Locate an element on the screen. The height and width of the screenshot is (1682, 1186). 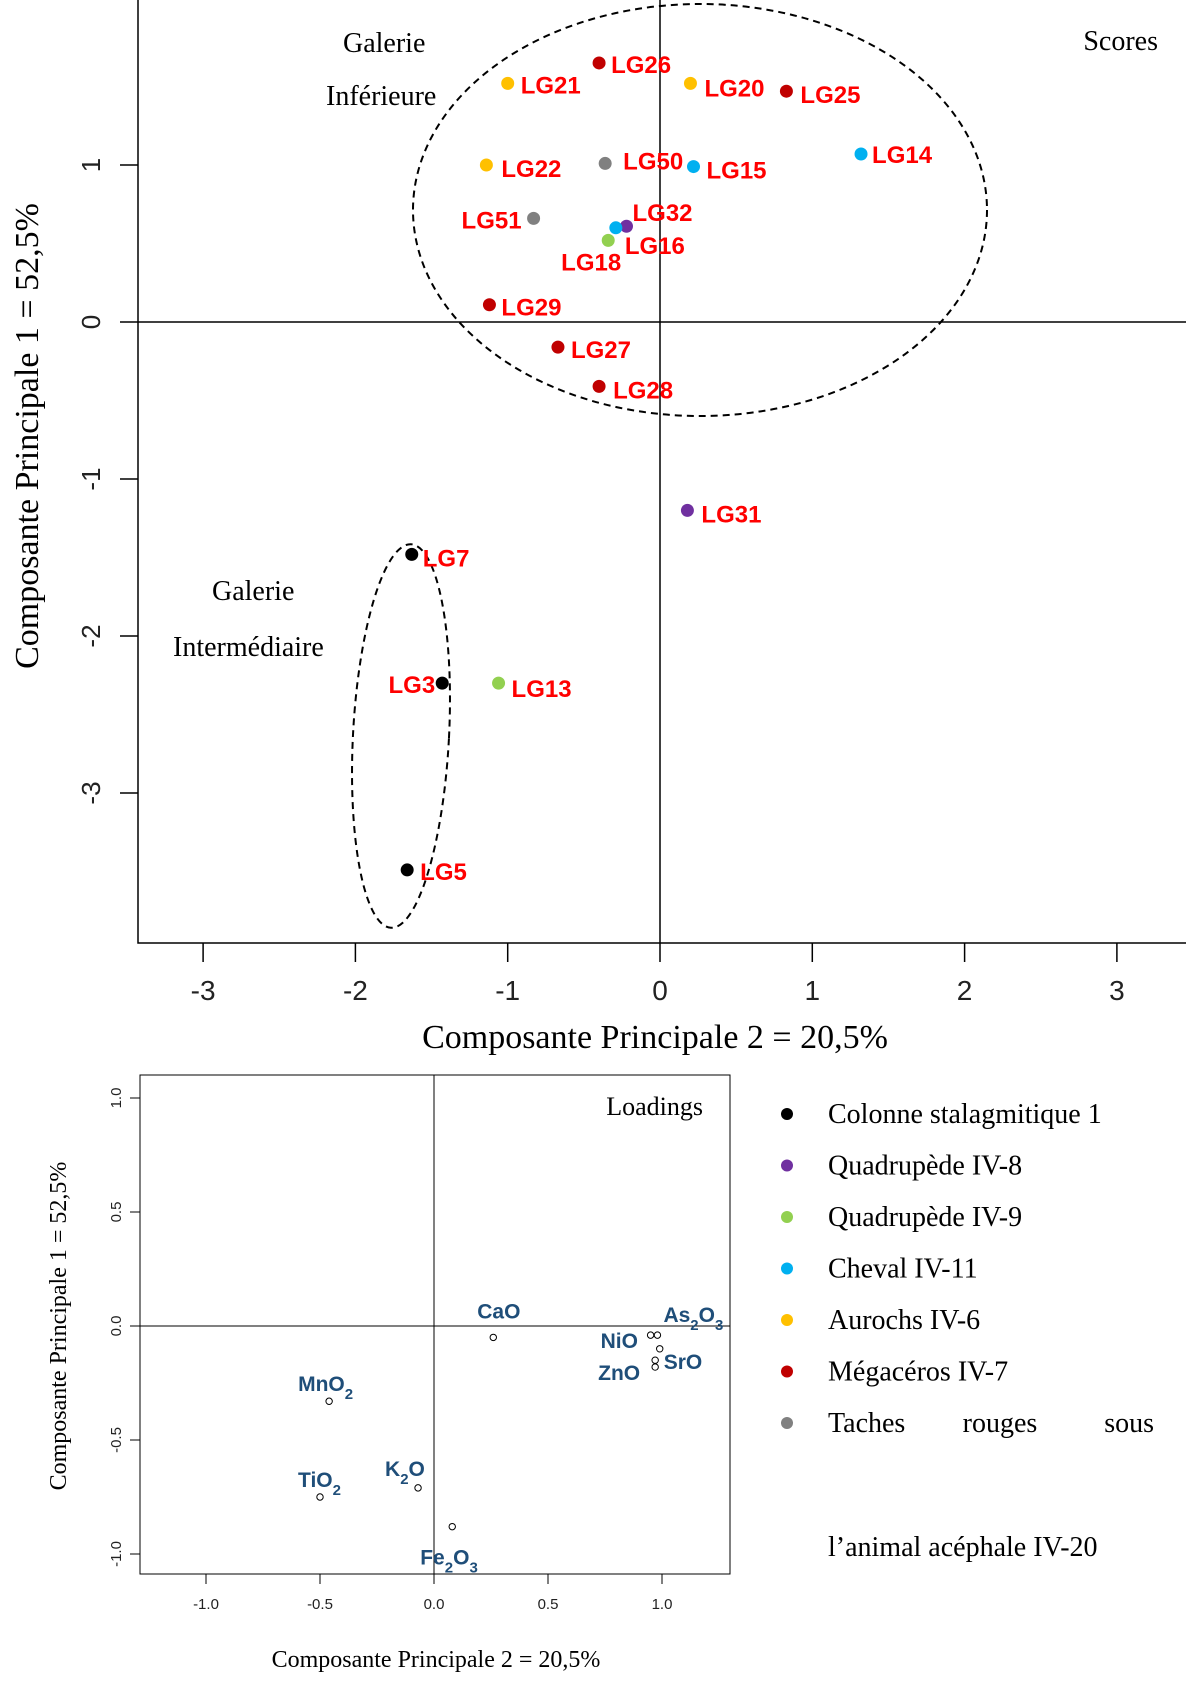
score-point-lg21 is located at coordinates (508, 83).